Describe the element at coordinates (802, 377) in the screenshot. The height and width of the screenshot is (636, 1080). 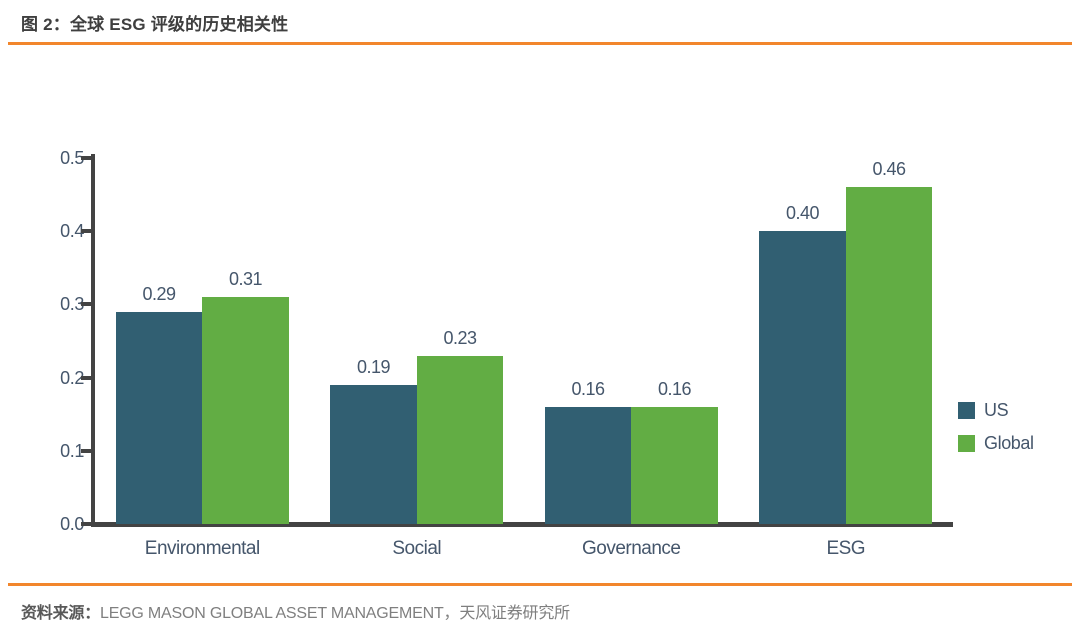
I see `bar-us-esg` at that location.